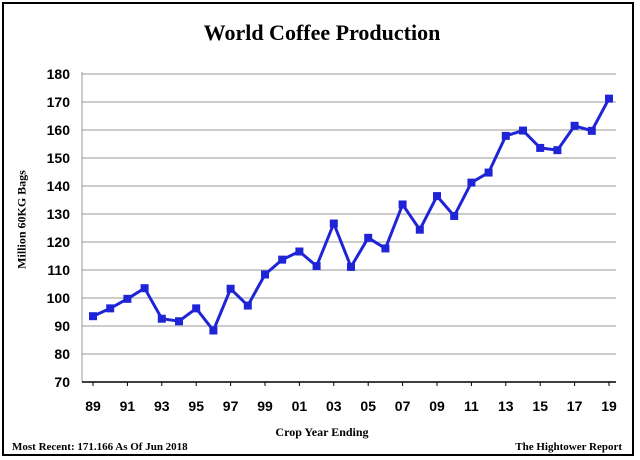 This screenshot has width=640, height=460. What do you see at coordinates (540, 406) in the screenshot?
I see `x-tick-label: 15` at bounding box center [540, 406].